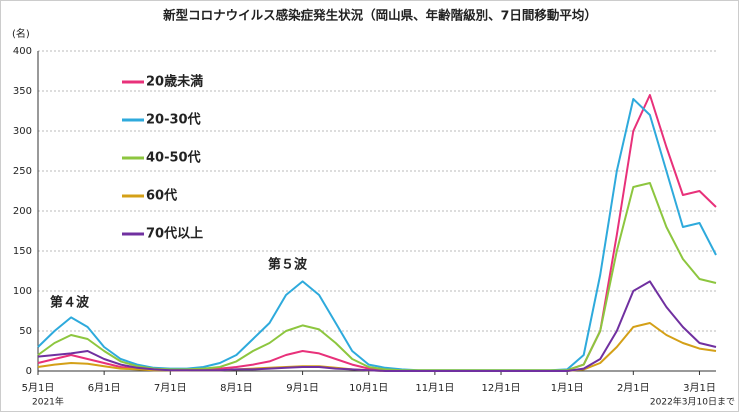 This screenshot has width=739, height=416. What do you see at coordinates (567, 388) in the screenshot?
I see `x-tick-label: 1月1日` at bounding box center [567, 388].